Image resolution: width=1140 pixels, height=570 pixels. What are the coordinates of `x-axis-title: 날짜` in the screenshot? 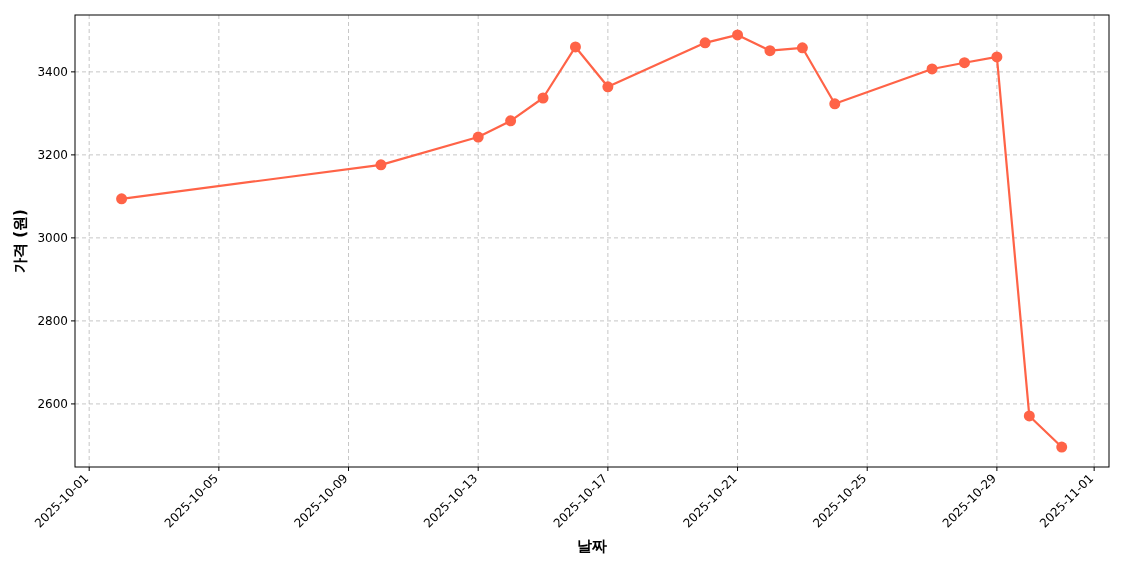 It's located at (592, 546).